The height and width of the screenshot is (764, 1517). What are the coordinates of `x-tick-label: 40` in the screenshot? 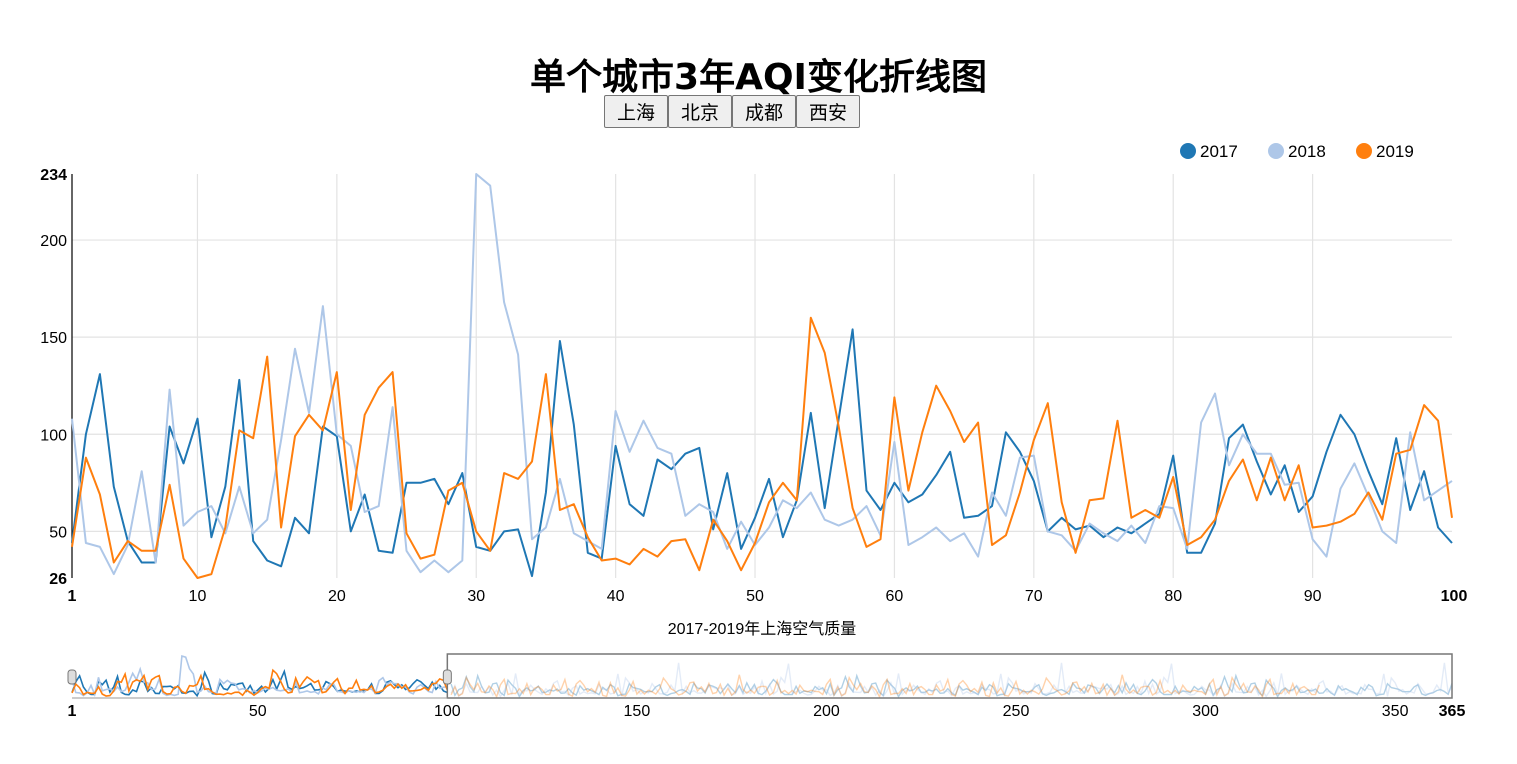 It's located at (616, 596).